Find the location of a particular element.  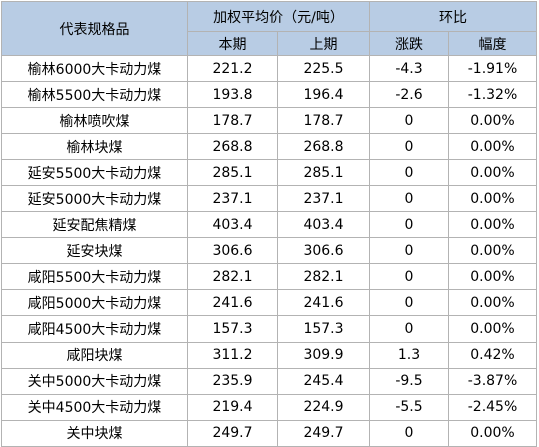

header-rate: 幅度 is located at coordinates (492, 43).